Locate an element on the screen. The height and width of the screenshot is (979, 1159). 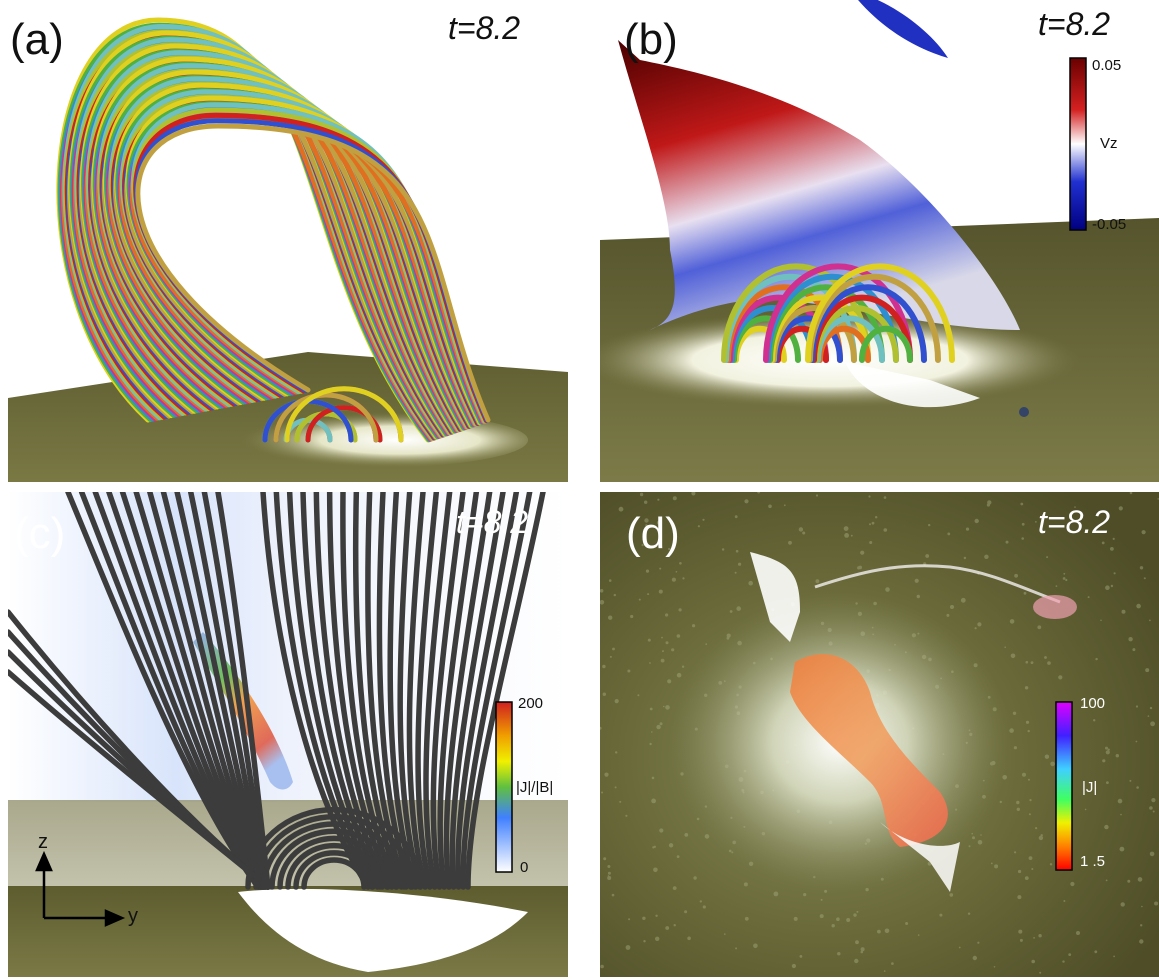
post-flare-loops is located at coordinates (838, 313).